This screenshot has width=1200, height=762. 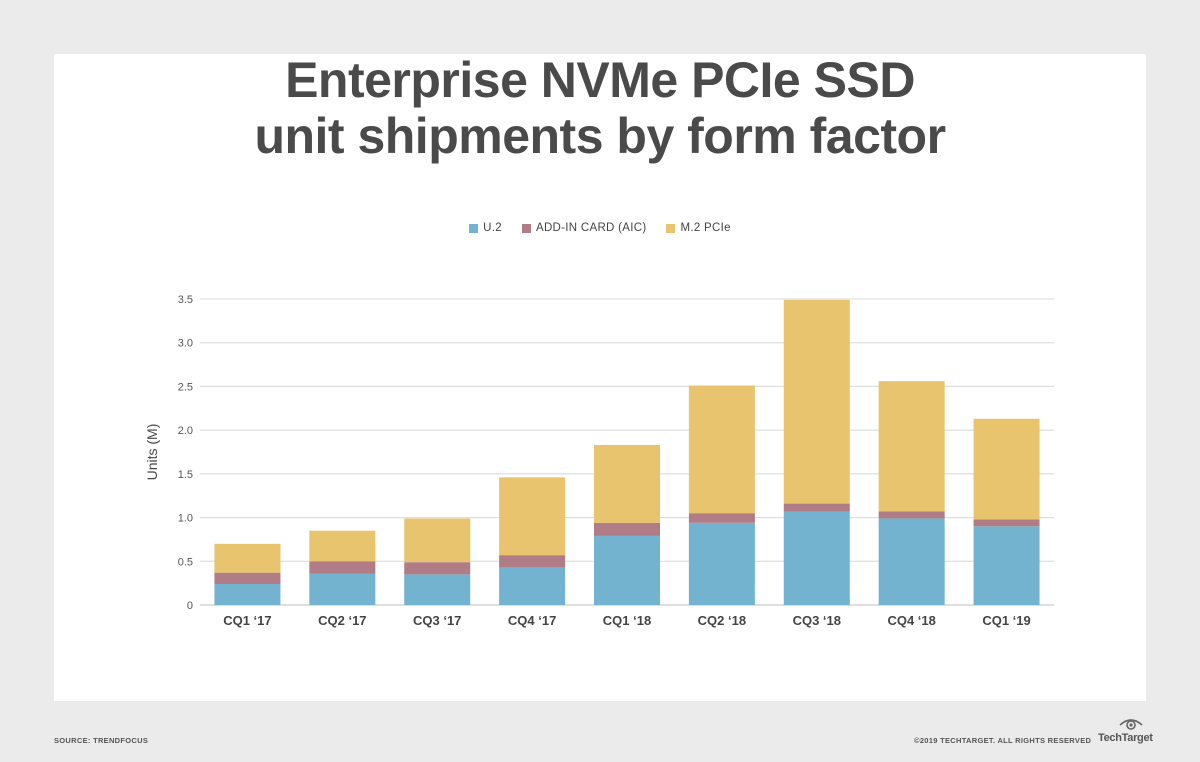 I want to click on title-line-1: Enterprise NVMe PCIe SSD, so click(x=600, y=80).